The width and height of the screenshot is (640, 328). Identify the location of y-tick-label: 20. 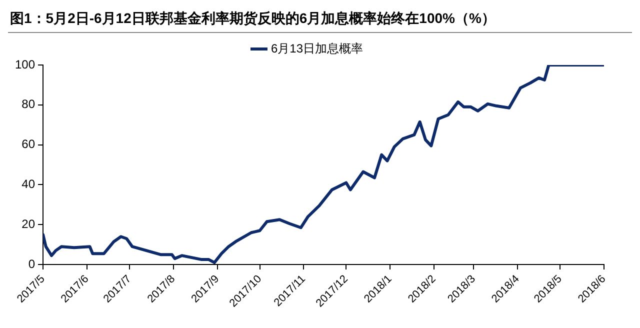
(29, 223).